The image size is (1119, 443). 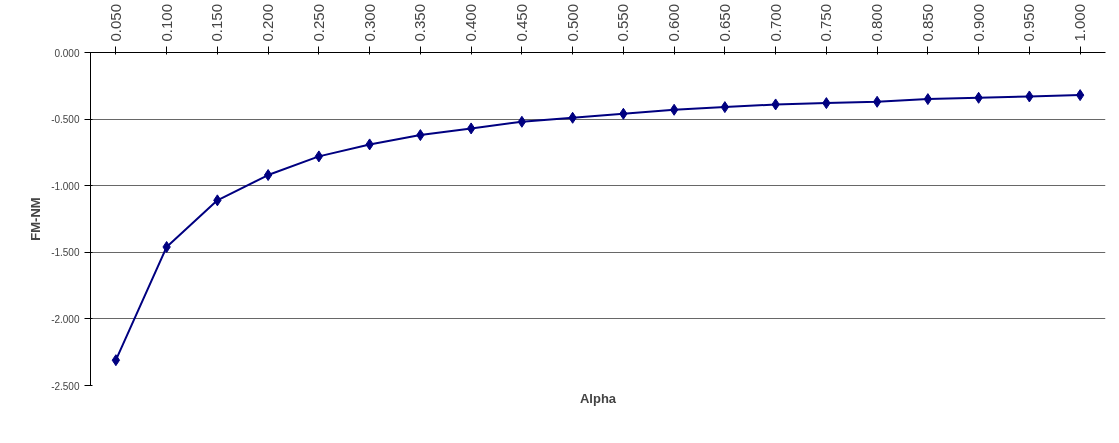 I want to click on x-tick-label: 0.850, so click(x=927, y=22).